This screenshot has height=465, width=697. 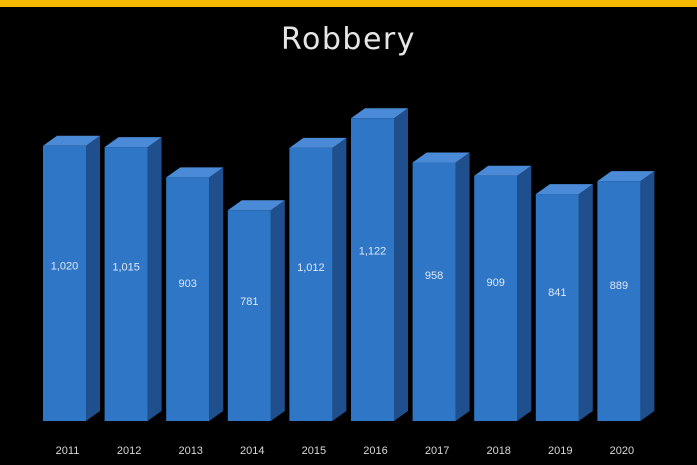 What do you see at coordinates (557, 293) in the screenshot?
I see `value-label-2019: 841` at bounding box center [557, 293].